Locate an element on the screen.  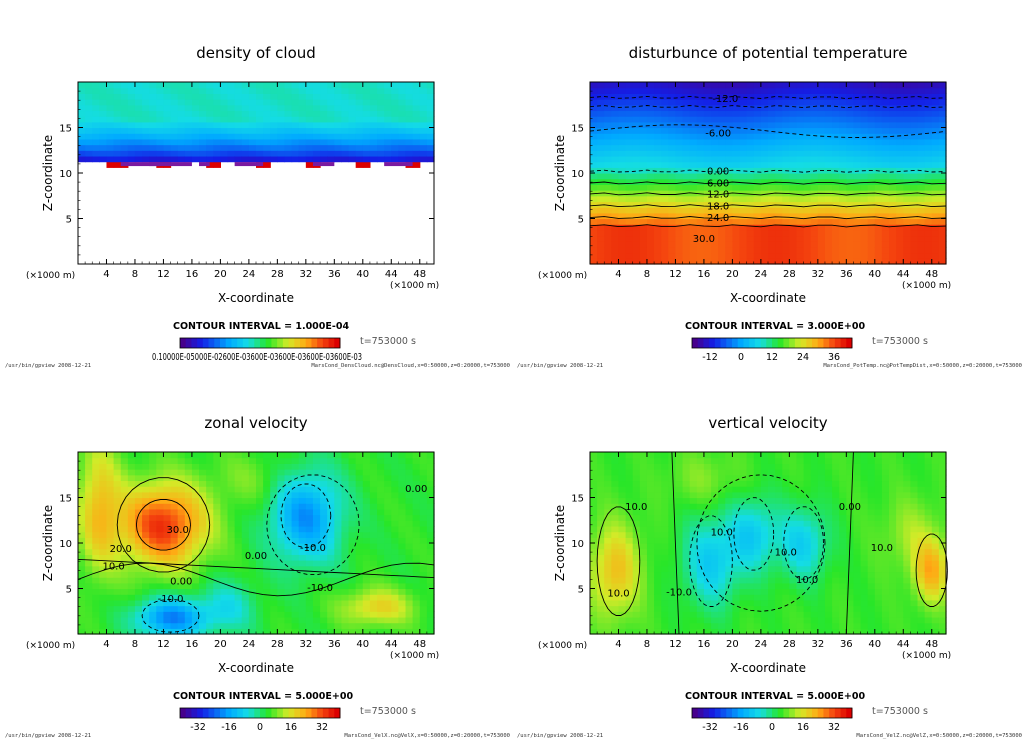
colorbar-frame is located at coordinates (260, 343).